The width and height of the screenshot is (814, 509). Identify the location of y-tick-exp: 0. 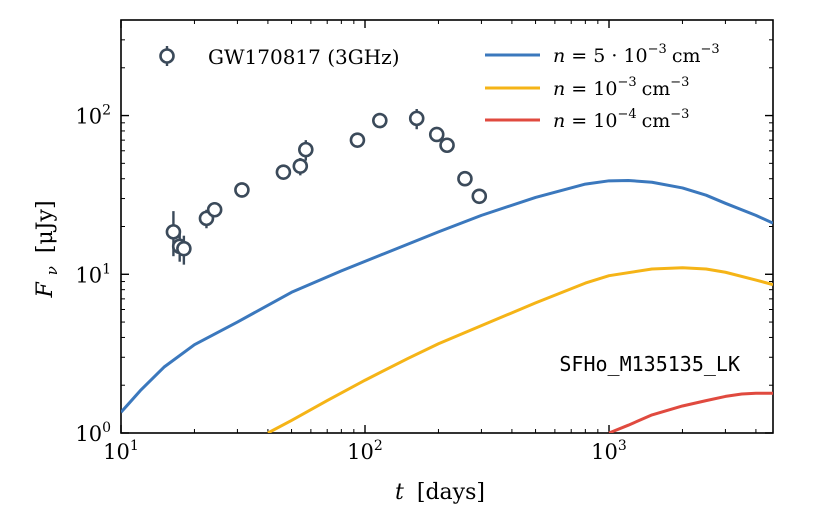
(106, 428).